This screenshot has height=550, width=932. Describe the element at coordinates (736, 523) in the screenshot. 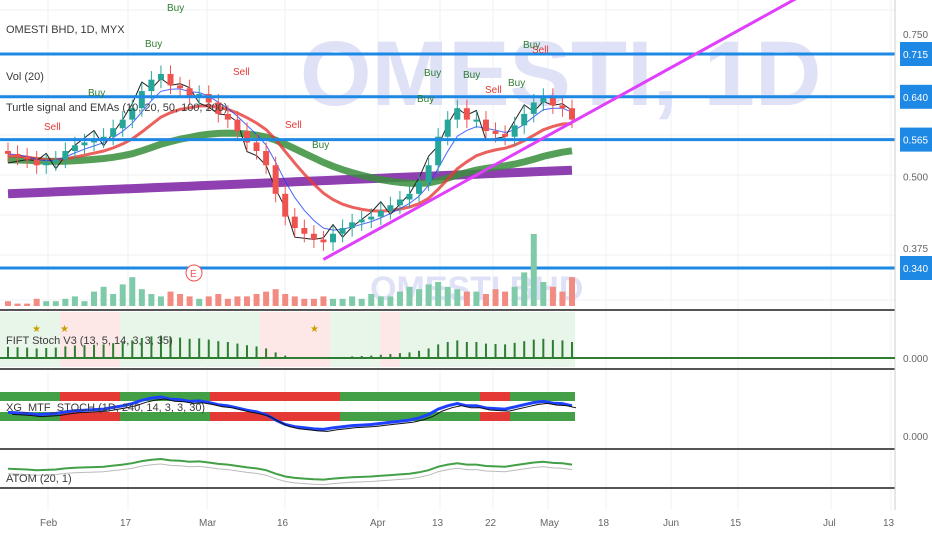

I see `time-tick-label: 15` at that location.